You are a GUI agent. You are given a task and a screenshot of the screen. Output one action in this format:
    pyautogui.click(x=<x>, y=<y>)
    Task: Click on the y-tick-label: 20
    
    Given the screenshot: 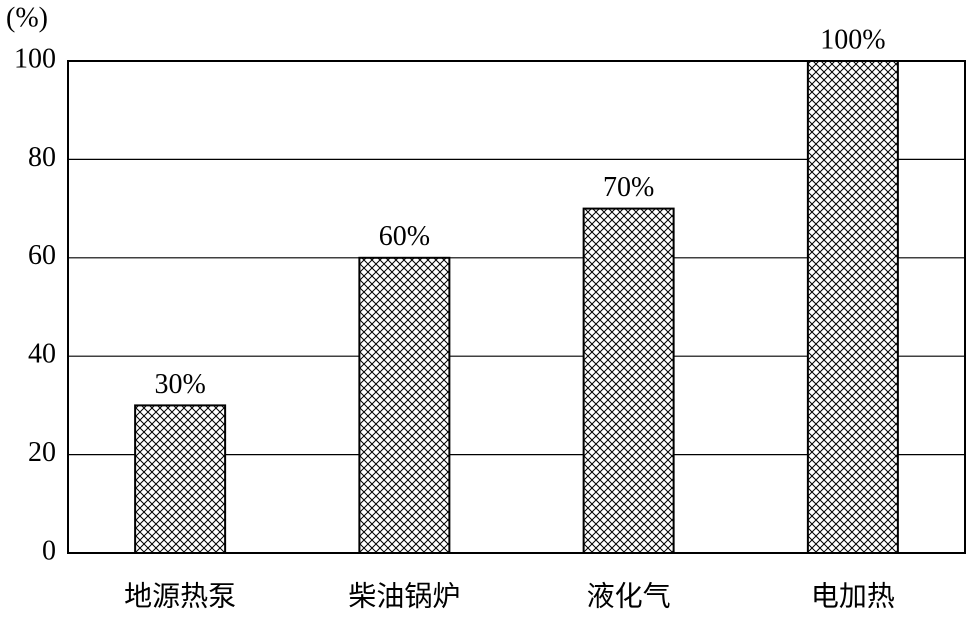 What is the action you would take?
    pyautogui.click(x=42, y=452)
    